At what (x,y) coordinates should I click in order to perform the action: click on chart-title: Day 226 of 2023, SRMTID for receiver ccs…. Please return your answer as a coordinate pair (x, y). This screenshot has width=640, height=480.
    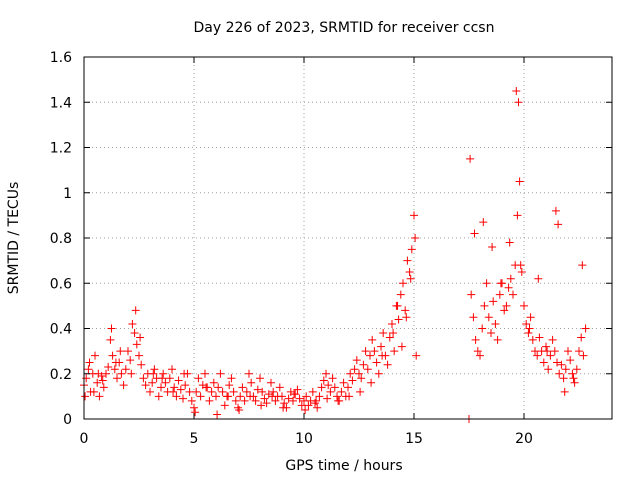
    Looking at the image, I should click on (344, 28).